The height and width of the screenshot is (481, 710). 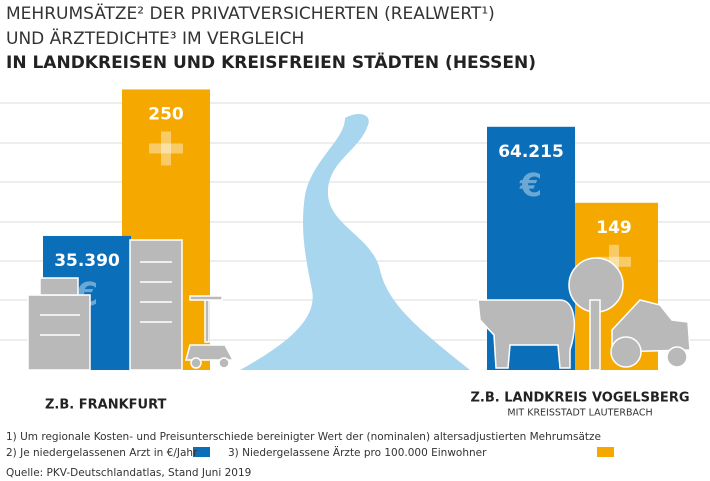 What do you see at coordinates (580, 398) in the screenshot?
I see `category-label: Z.B. LANDKREIS VOGELSBERG` at bounding box center [580, 398].